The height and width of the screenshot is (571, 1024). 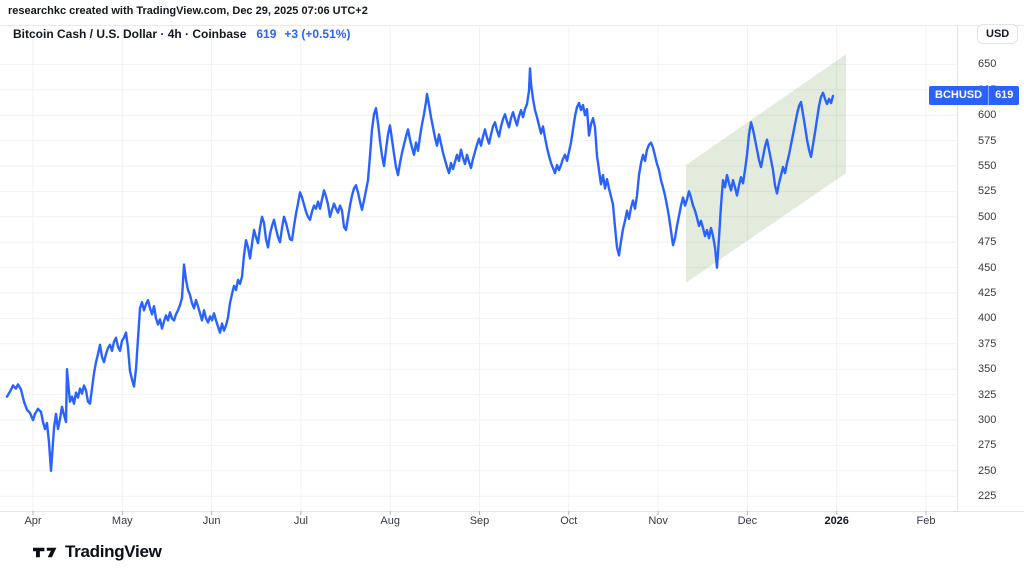 I want to click on last-price-badge: BCHUSD 619, so click(x=974, y=96).